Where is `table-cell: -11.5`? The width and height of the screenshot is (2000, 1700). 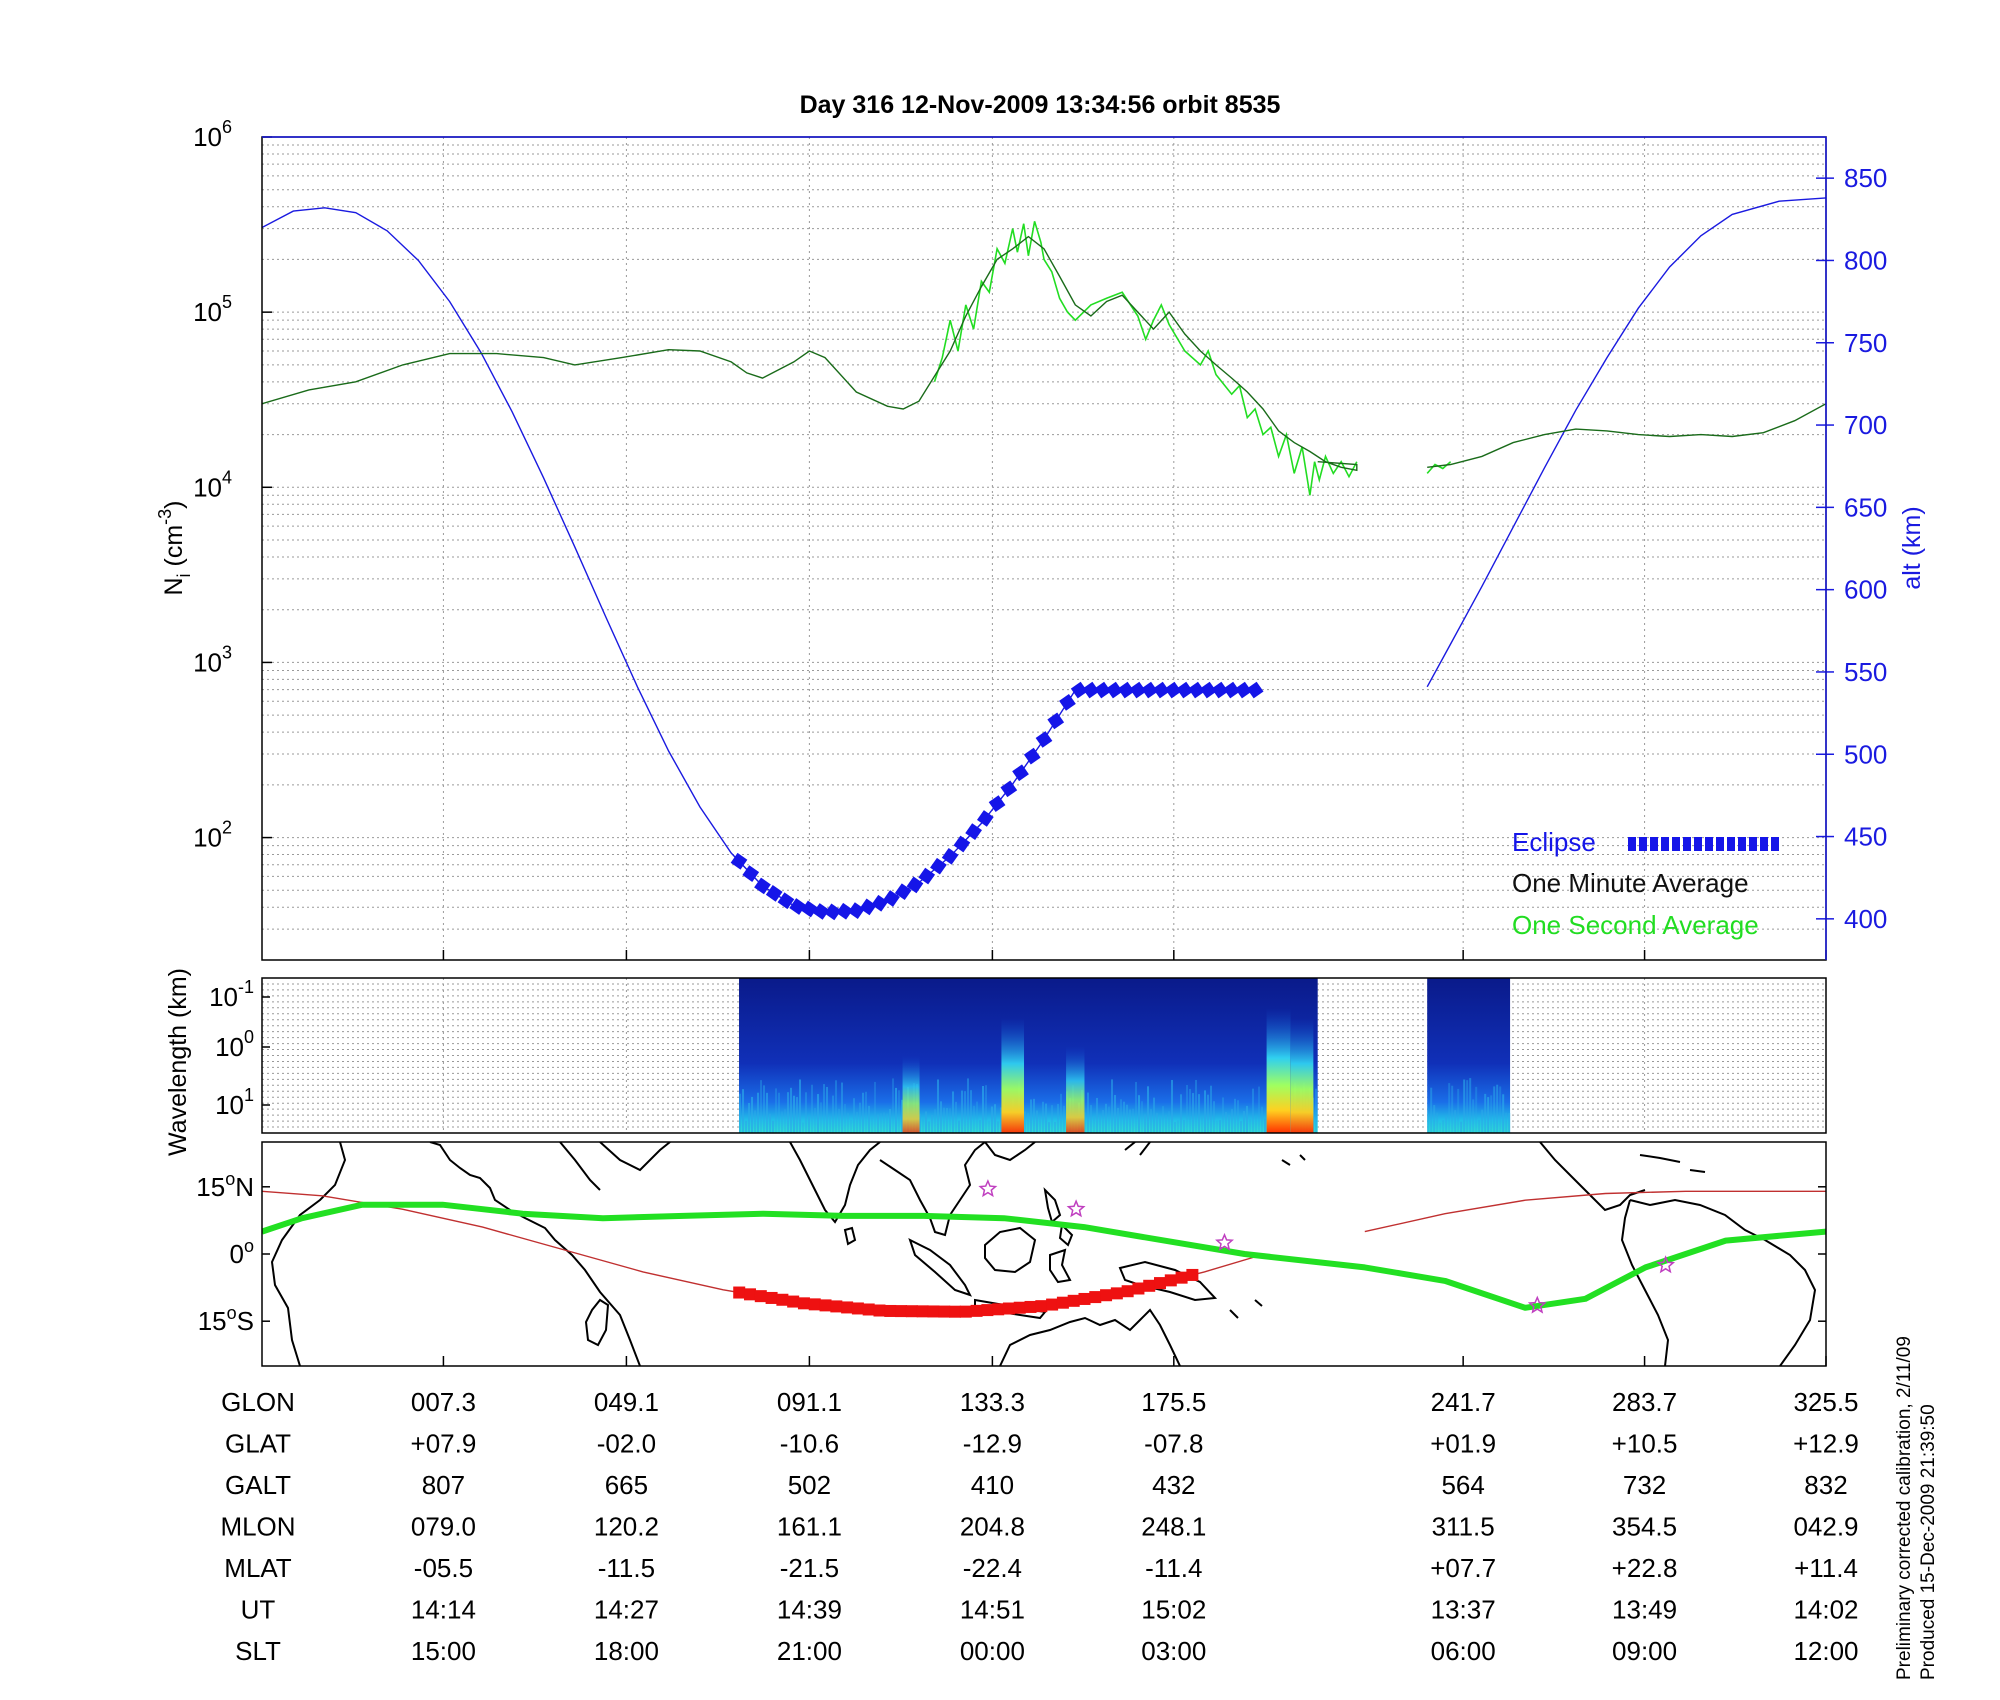
table-cell: -11.5 is located at coordinates (626, 1568).